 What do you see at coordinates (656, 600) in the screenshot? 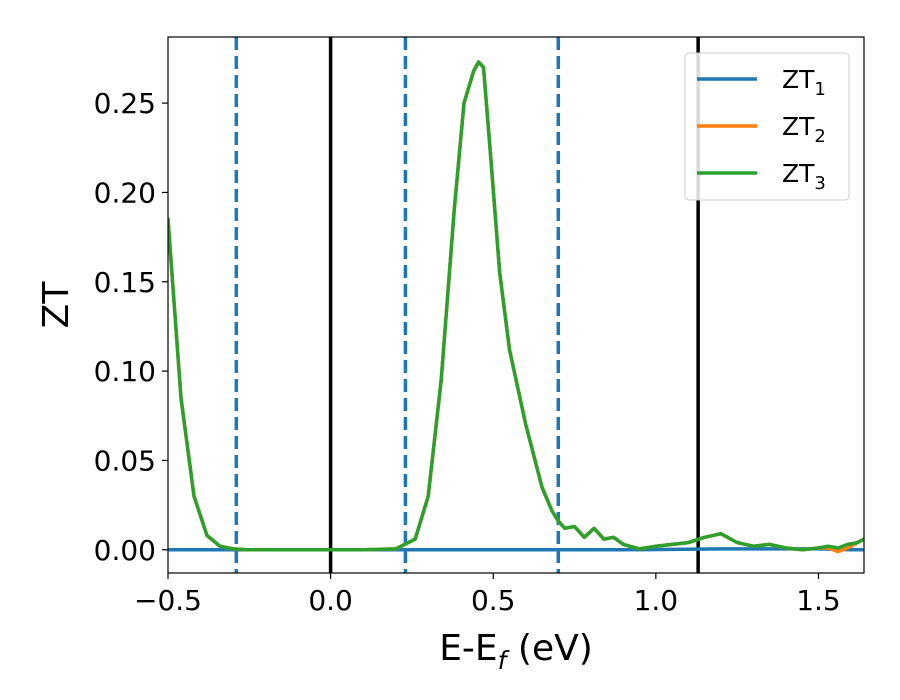
I see `x-tick-label-3: 1.0` at bounding box center [656, 600].